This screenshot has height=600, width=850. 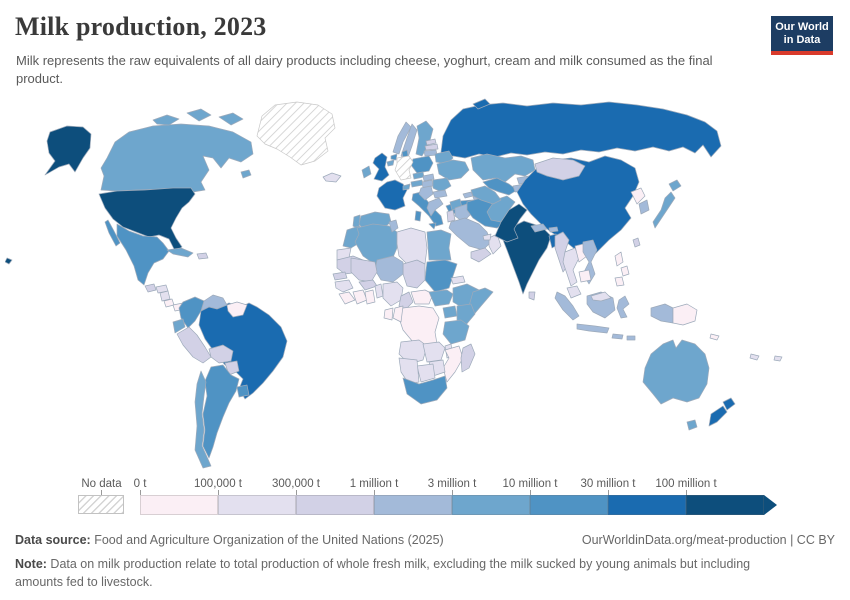 What do you see at coordinates (221, 354) in the screenshot?
I see `country-bolivia` at bounding box center [221, 354].